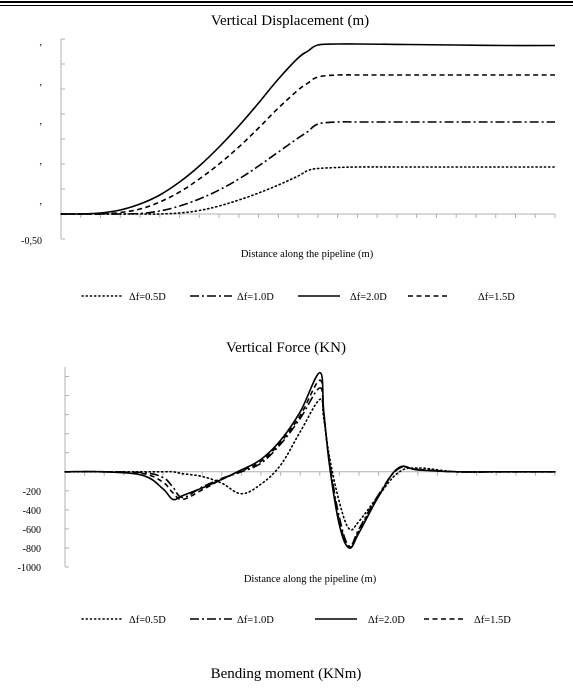  What do you see at coordinates (307, 254) in the screenshot?
I see `displacement-x-axis-label: Distance along the pipeline (m)` at bounding box center [307, 254].